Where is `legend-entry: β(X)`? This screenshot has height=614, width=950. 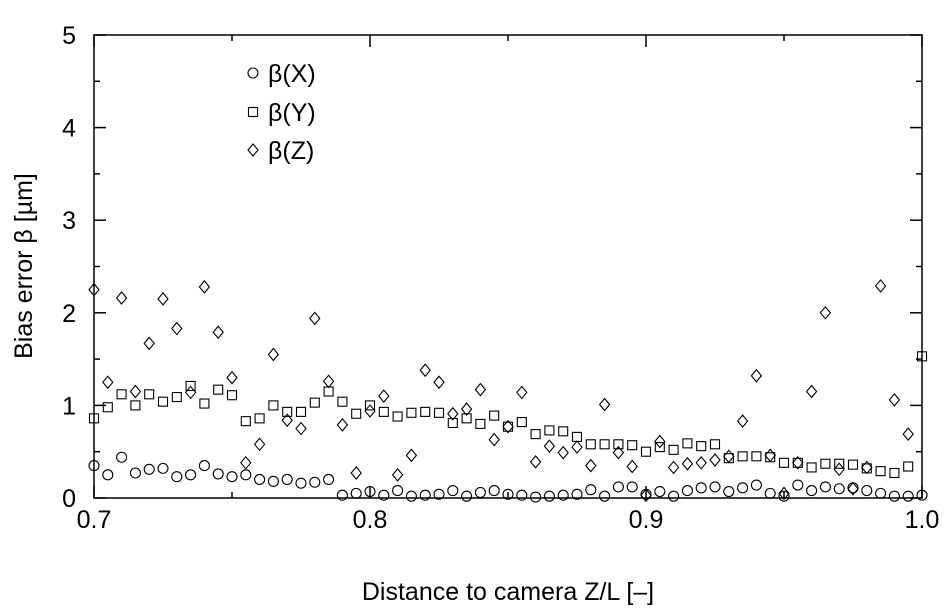 legend-entry: β(X) is located at coordinates (281, 74).